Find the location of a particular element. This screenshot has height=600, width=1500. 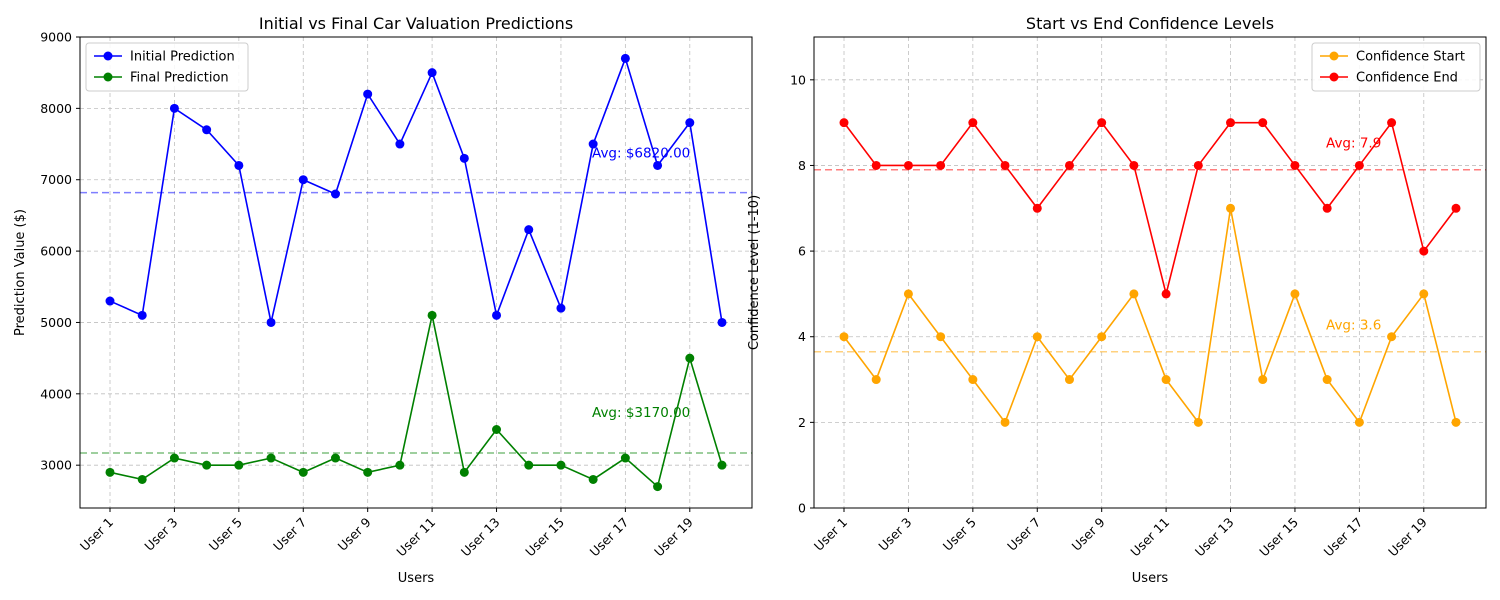

y-axis-label: Confidence Level (1-10) is located at coordinates (754, 272).